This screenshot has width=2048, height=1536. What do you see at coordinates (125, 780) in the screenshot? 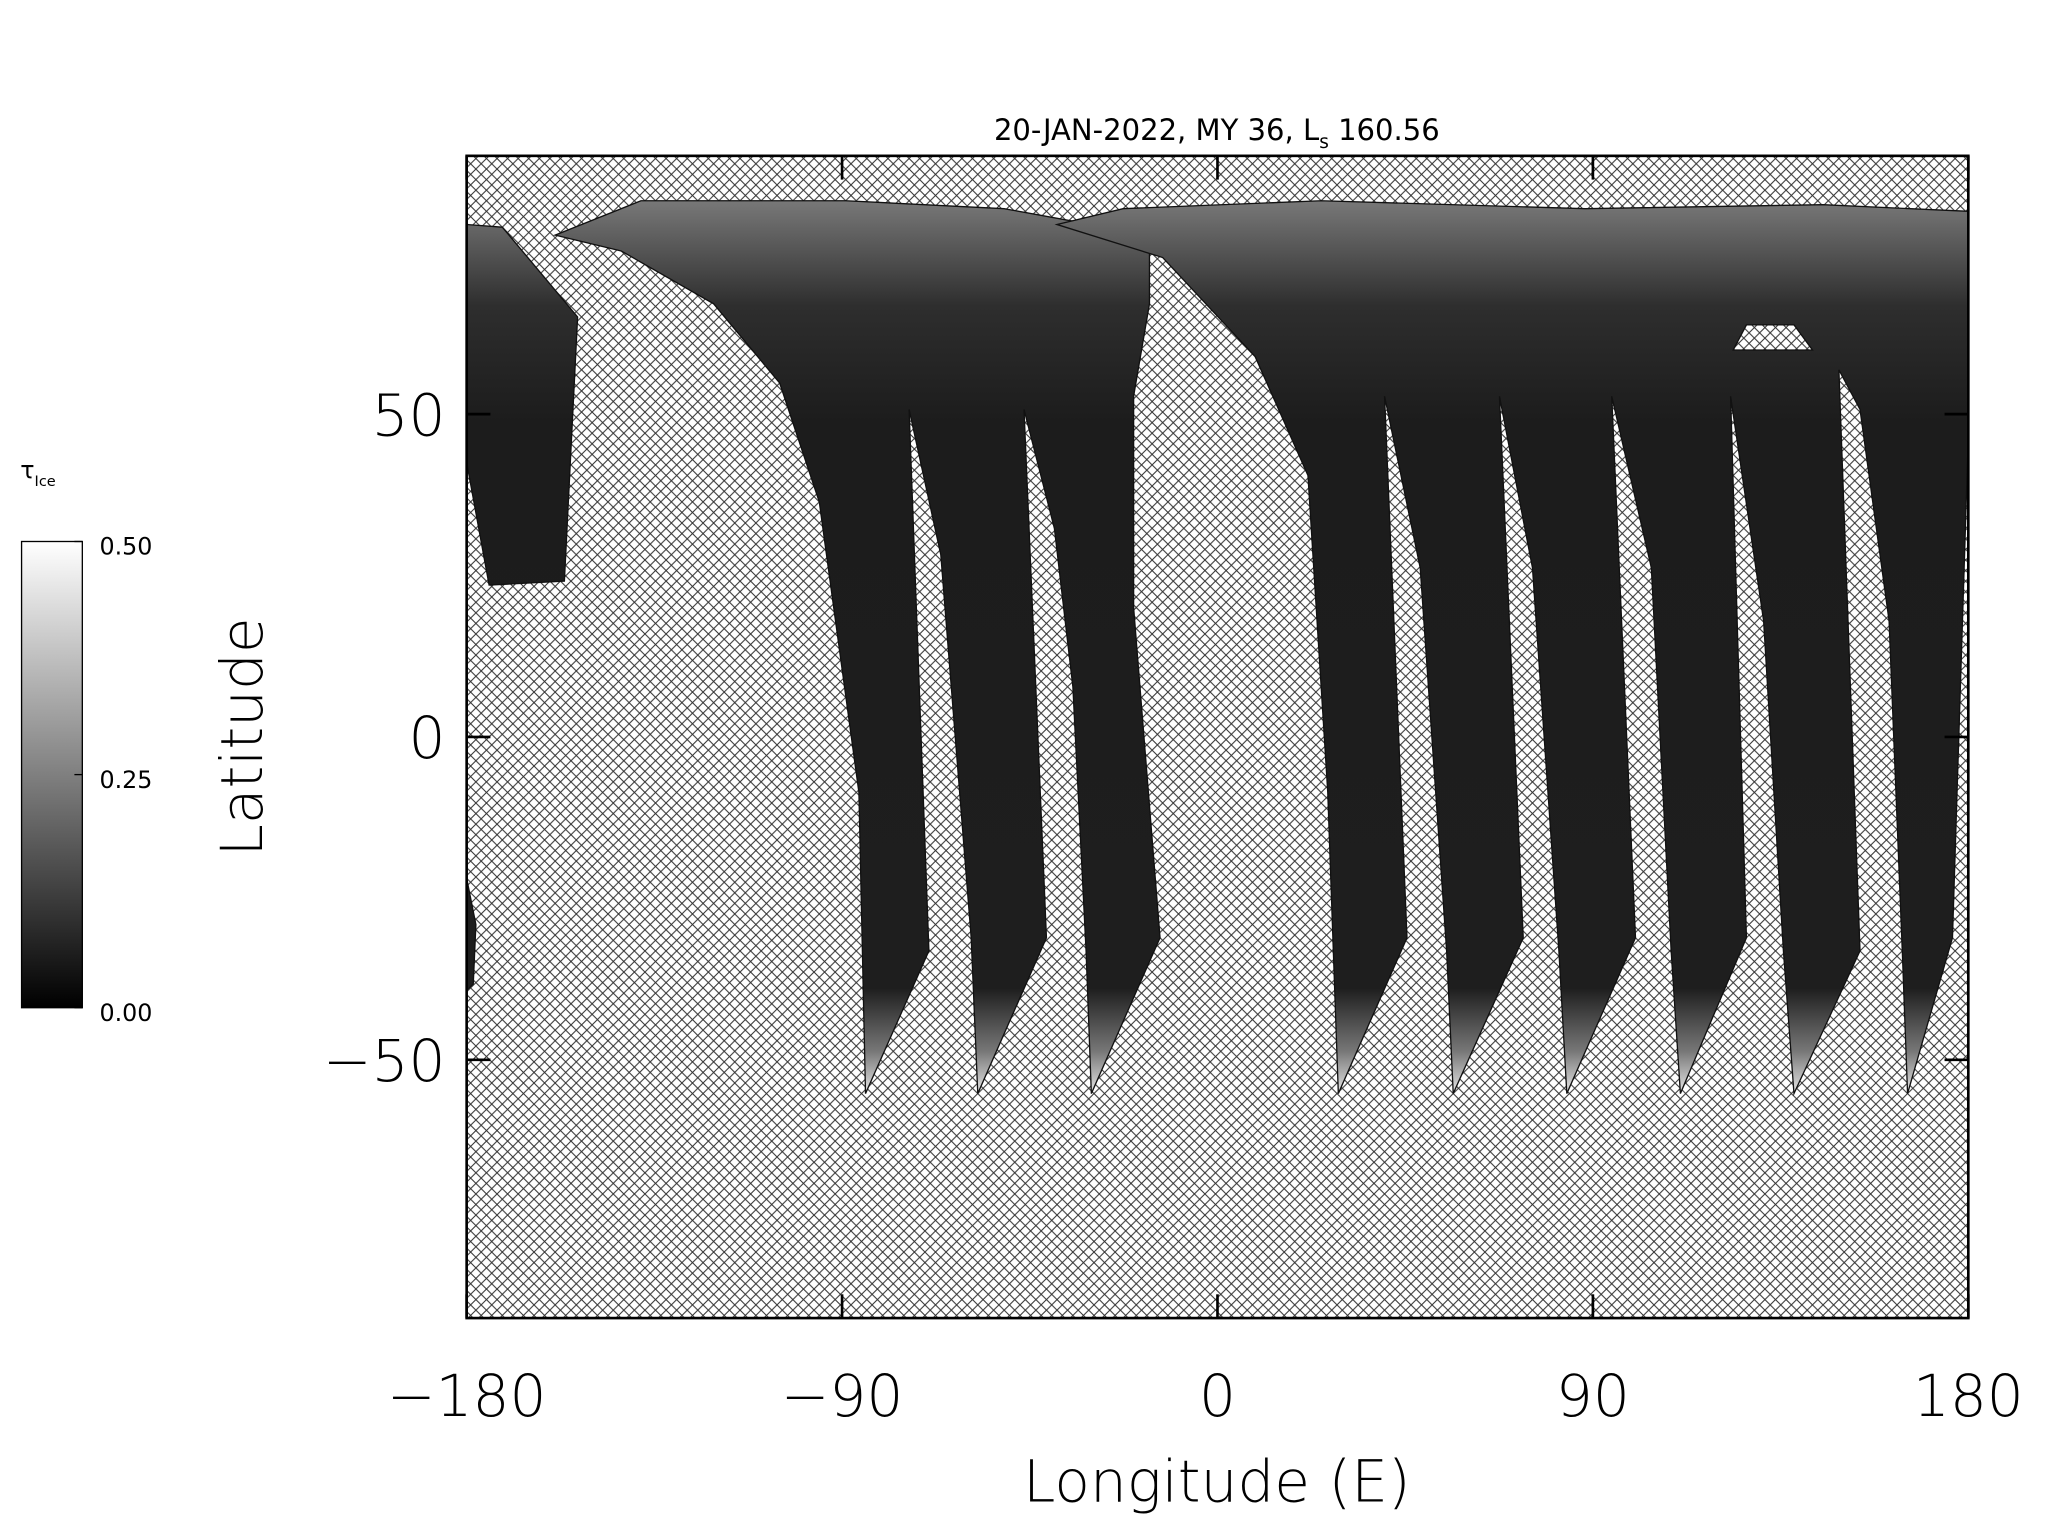
I see `colorbar-tick-label: 0.25` at bounding box center [125, 780].